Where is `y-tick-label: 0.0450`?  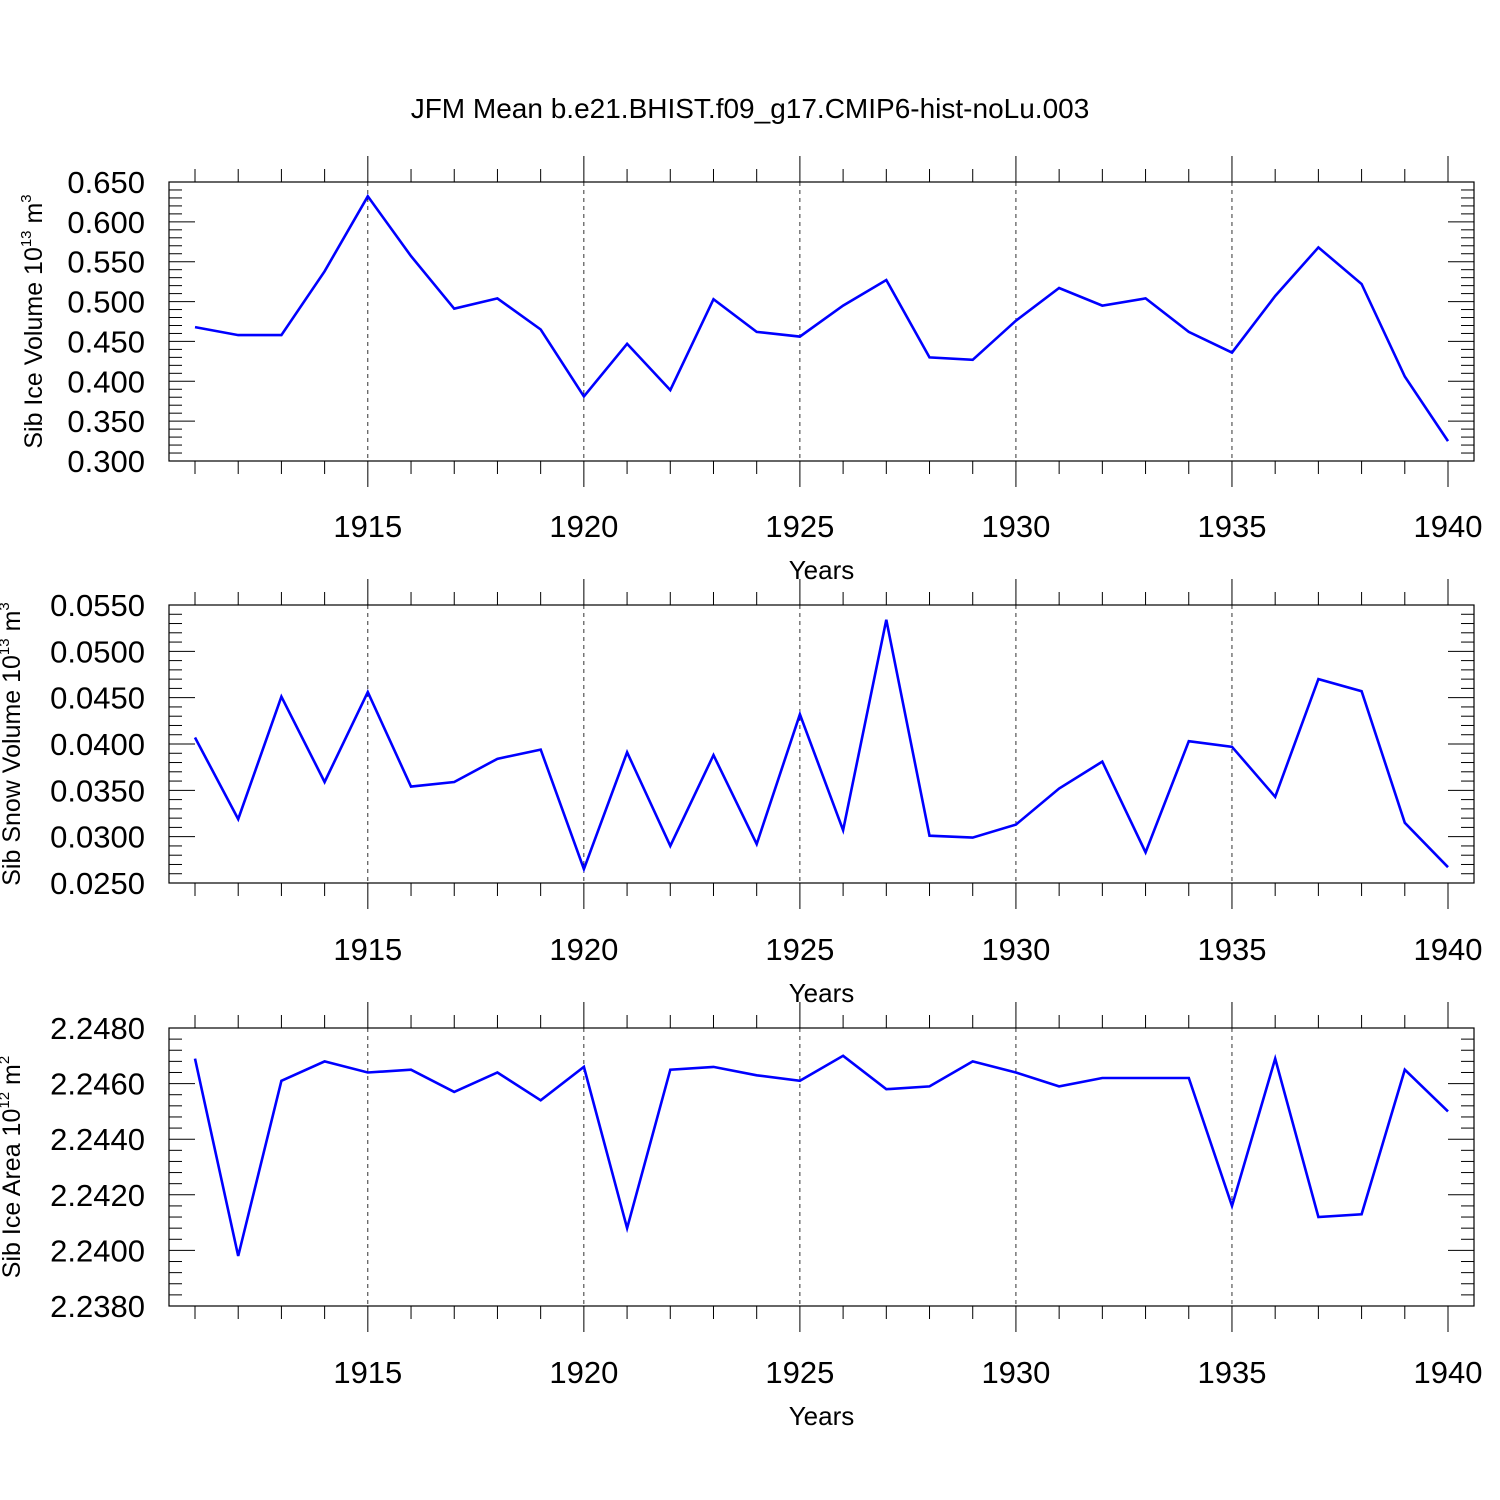
y-tick-label: 0.0450 is located at coordinates (97, 698).